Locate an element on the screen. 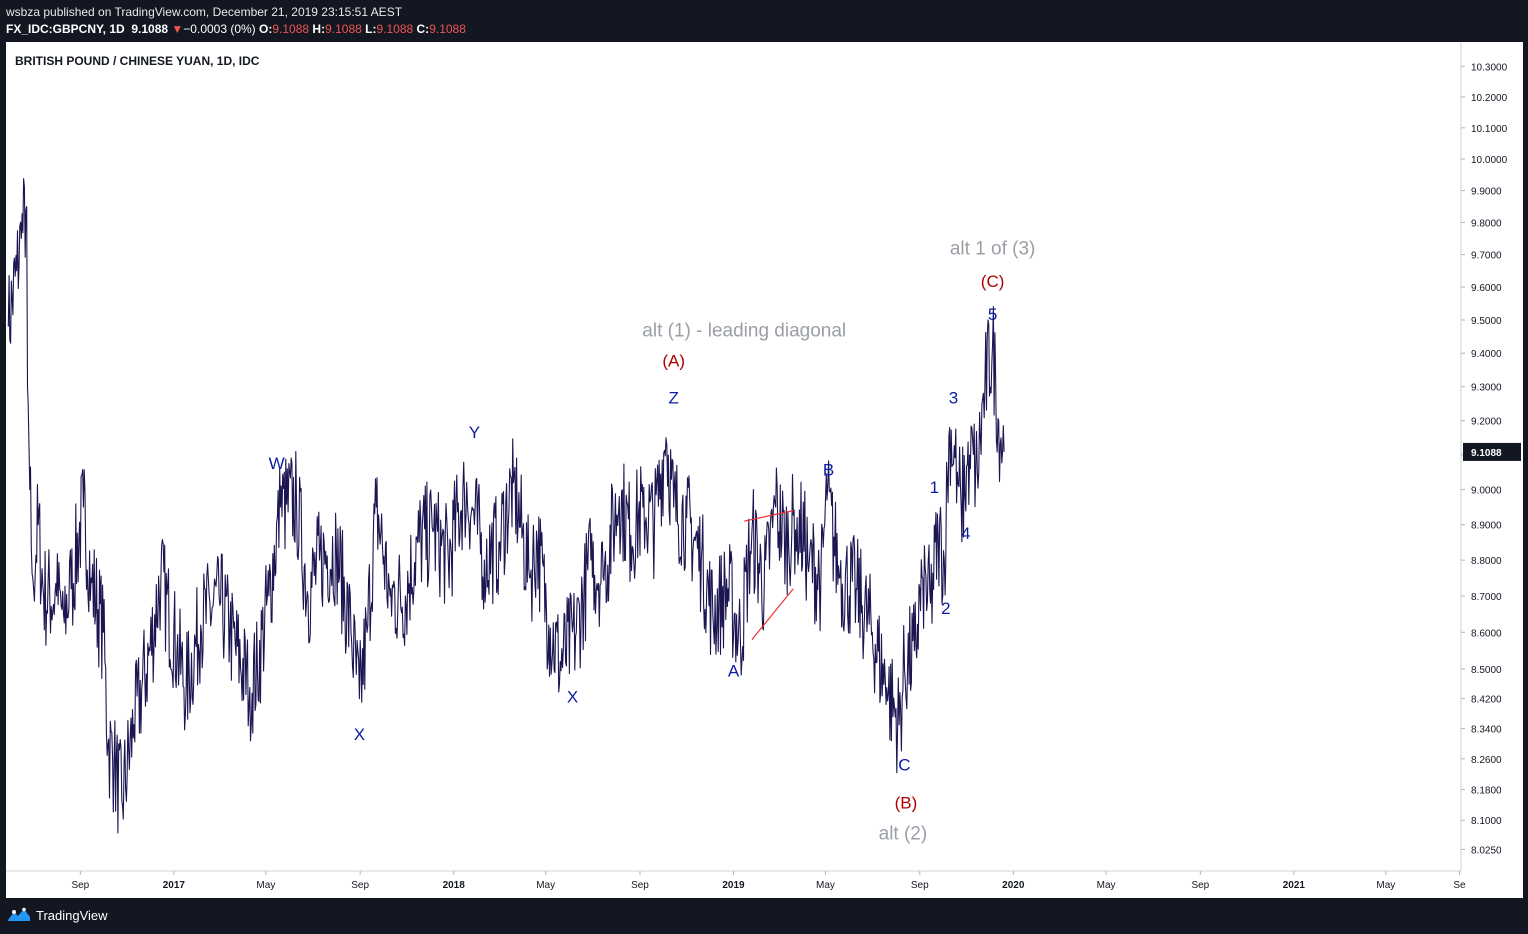  last-price-tag-label: 9.1088 is located at coordinates (1486, 453).